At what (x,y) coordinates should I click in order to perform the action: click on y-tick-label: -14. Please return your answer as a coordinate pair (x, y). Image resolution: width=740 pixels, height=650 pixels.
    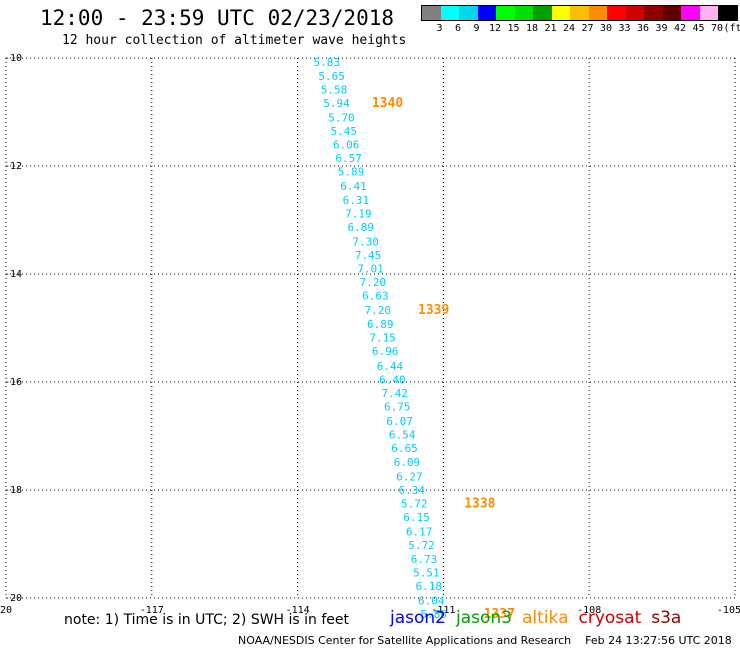
    Looking at the image, I should click on (13, 274).